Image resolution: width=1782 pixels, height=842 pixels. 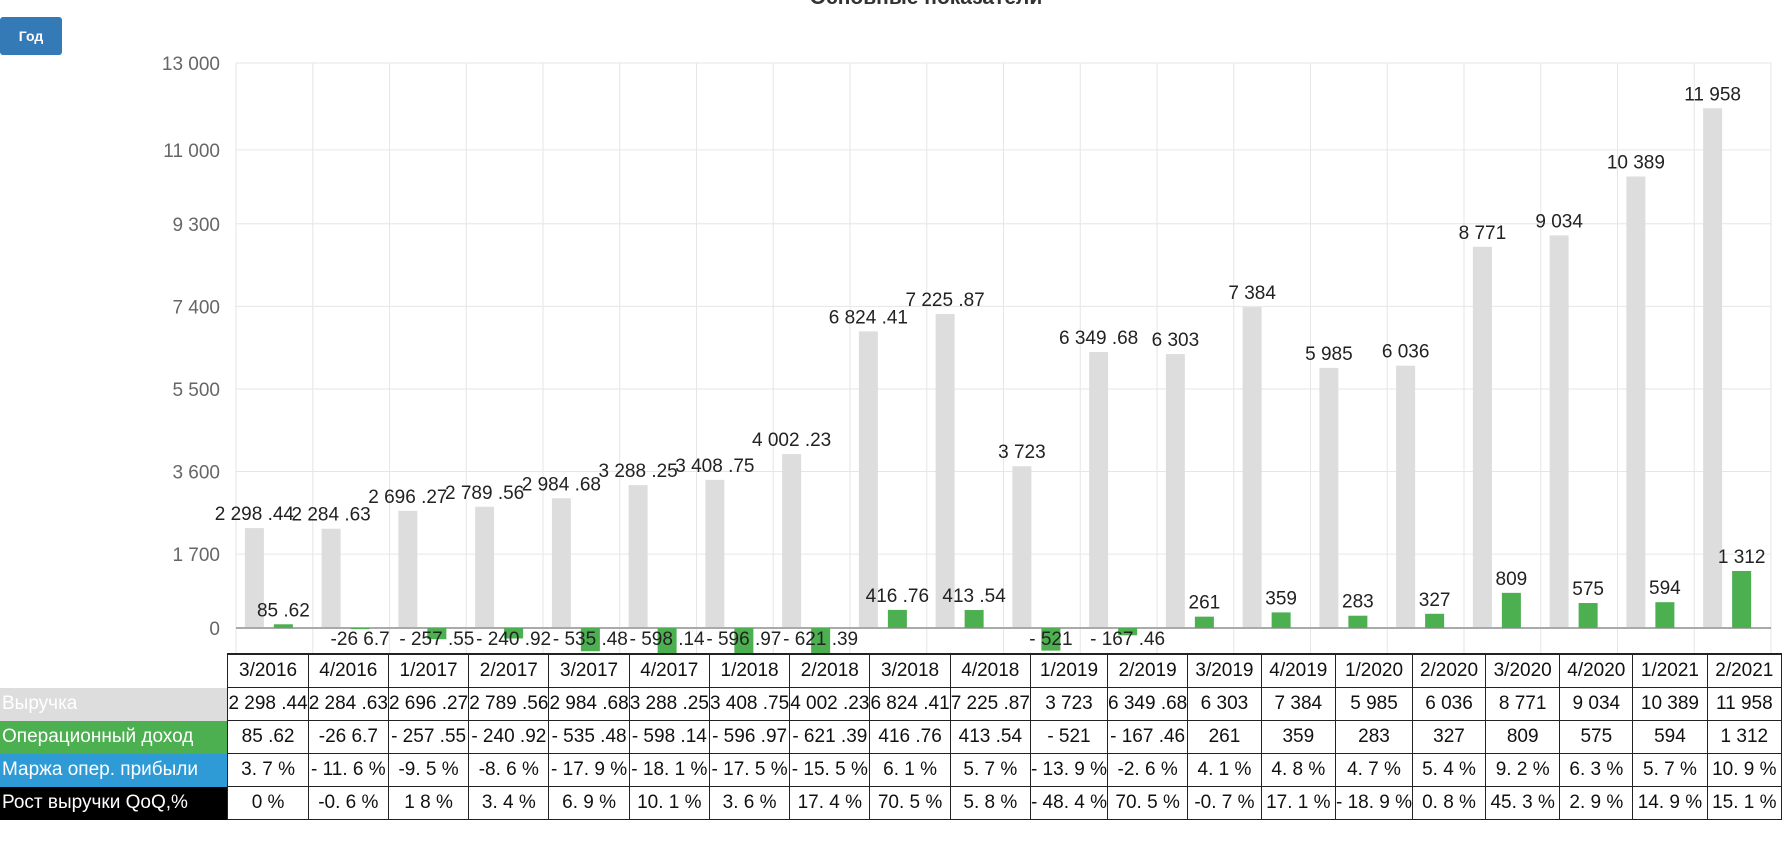 I want to click on revenue-bar-label: 6 824 .41, so click(x=868, y=317).